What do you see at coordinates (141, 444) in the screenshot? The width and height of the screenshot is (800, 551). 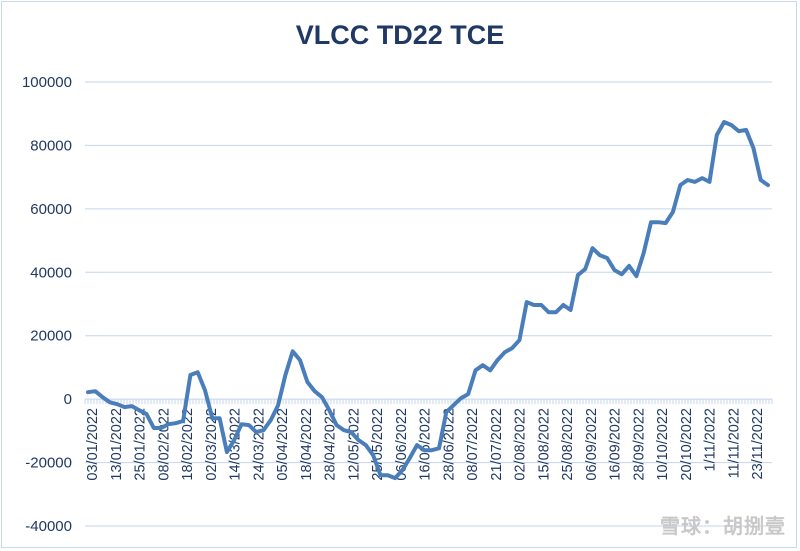 I see `x-tick-label: 25/01/2022` at bounding box center [141, 444].